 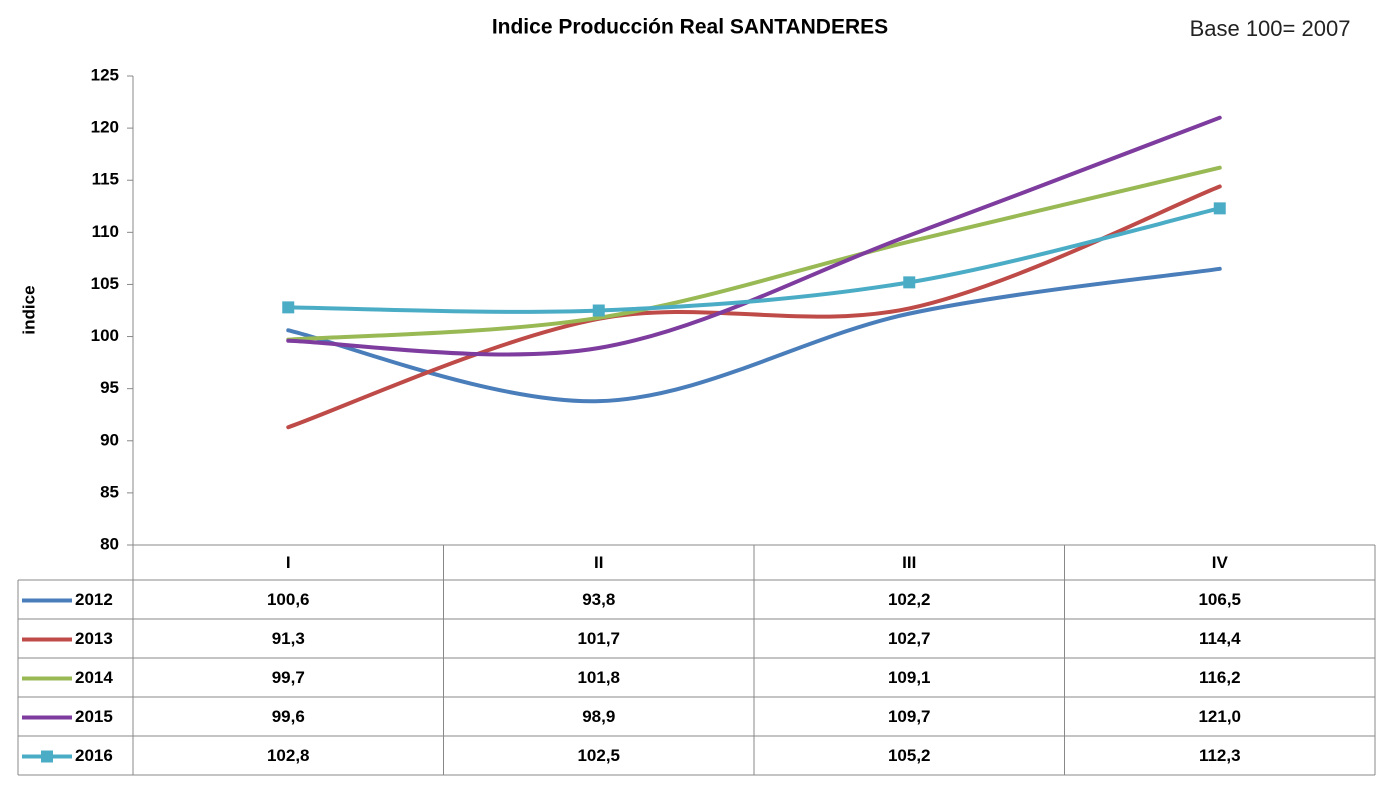 What do you see at coordinates (47, 756) in the screenshot?
I see `legend-key` at bounding box center [47, 756].